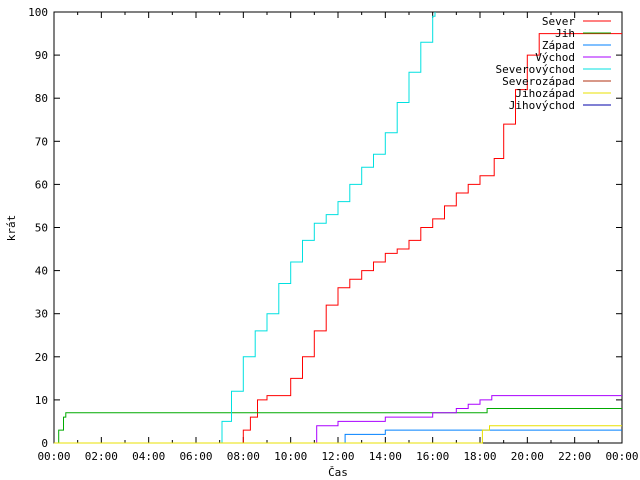 This screenshot has width=640, height=480. I want to click on x-axis-title: Čas, so click(338, 472).